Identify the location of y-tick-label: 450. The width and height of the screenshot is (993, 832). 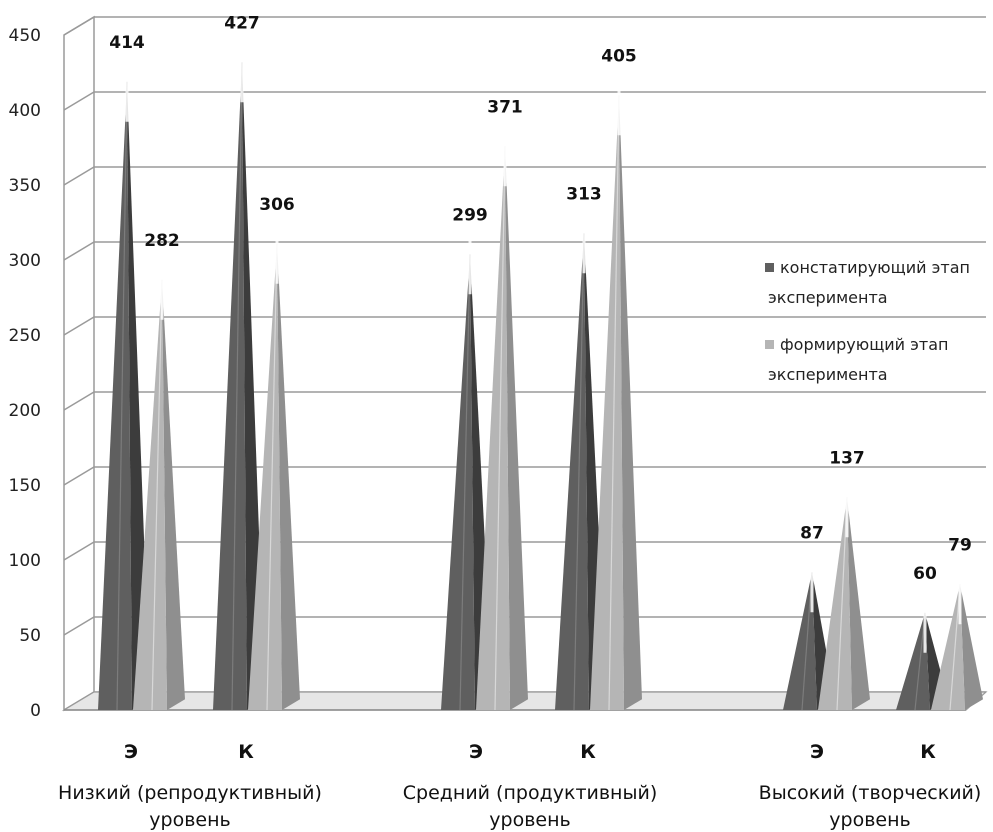
(25, 36).